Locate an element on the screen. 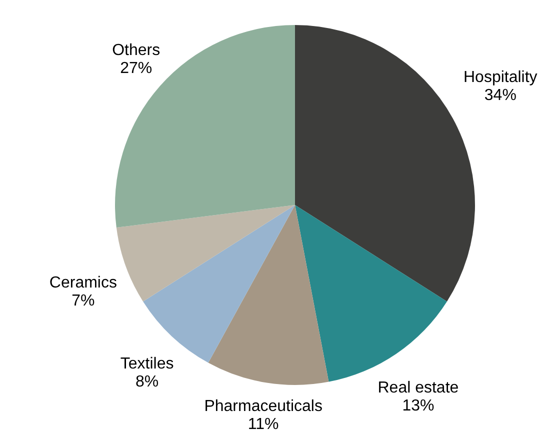 This screenshot has height=430, width=551. data-label: 34% is located at coordinates (500, 95).